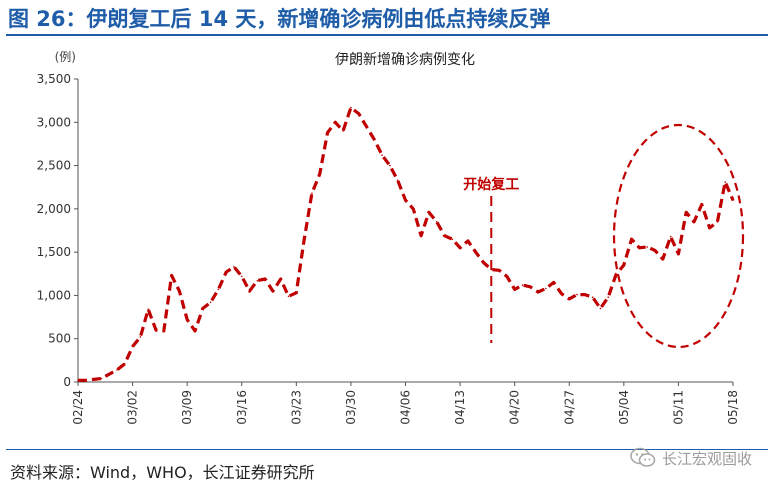  I want to click on x-tick-label: 04/27, so click(569, 407).